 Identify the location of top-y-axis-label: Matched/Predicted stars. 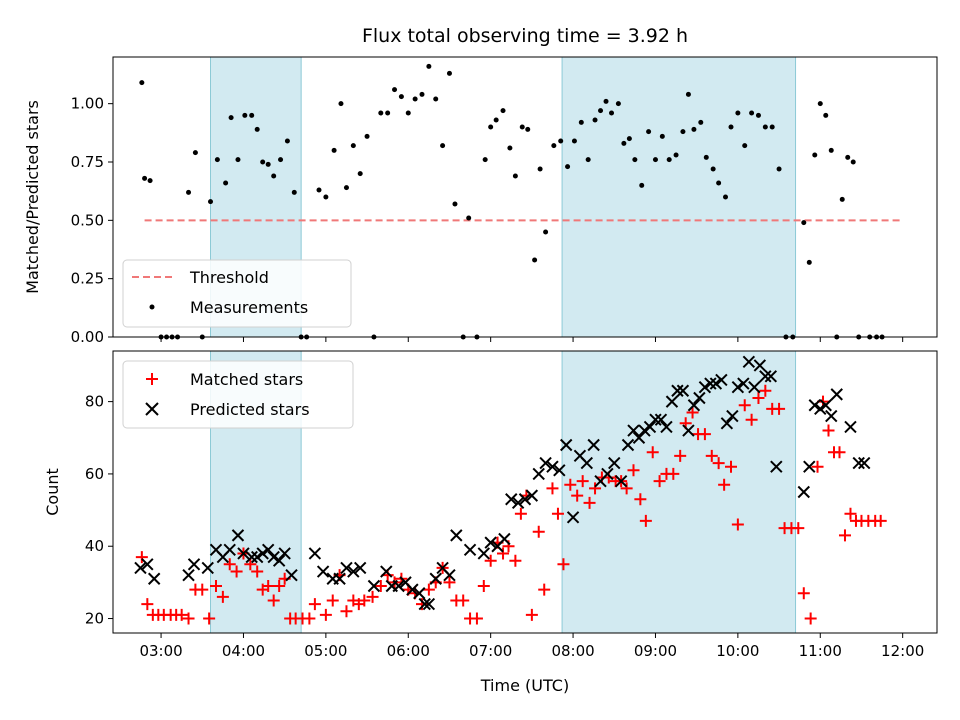
(32, 197).